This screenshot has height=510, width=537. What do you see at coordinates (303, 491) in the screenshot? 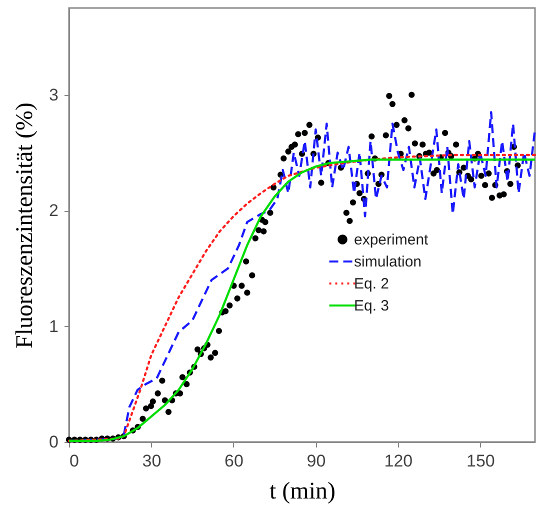
I see `x-axis-title: t (min)` at bounding box center [303, 491].